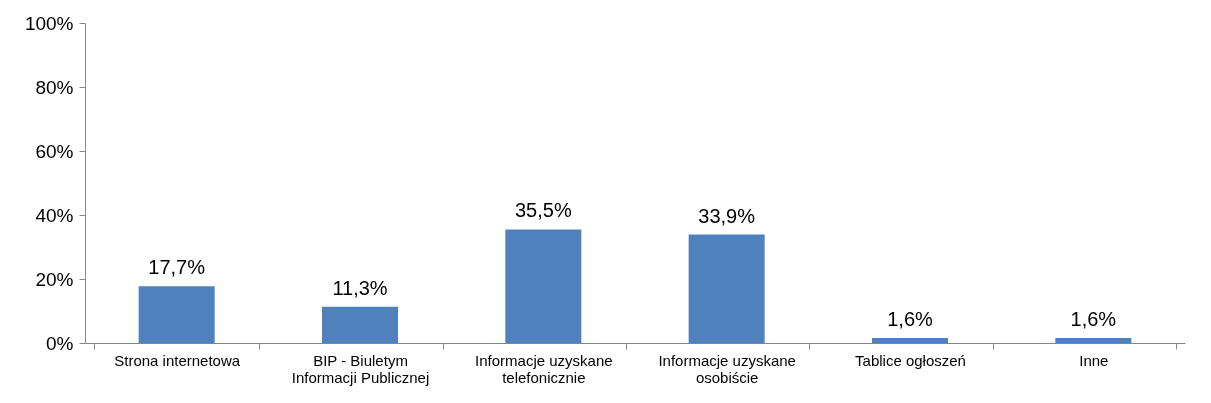 The image size is (1211, 403). I want to click on data-label: 17,7%, so click(177, 267).